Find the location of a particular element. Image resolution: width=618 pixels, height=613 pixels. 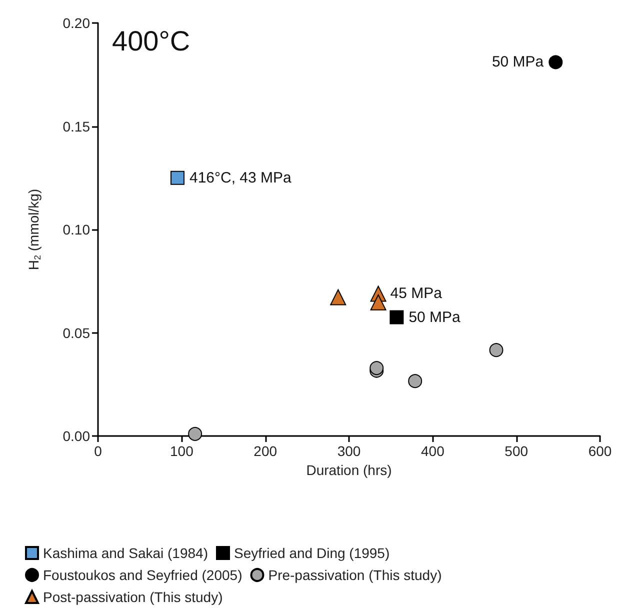

x-tick-label: 500 is located at coordinates (516, 451).